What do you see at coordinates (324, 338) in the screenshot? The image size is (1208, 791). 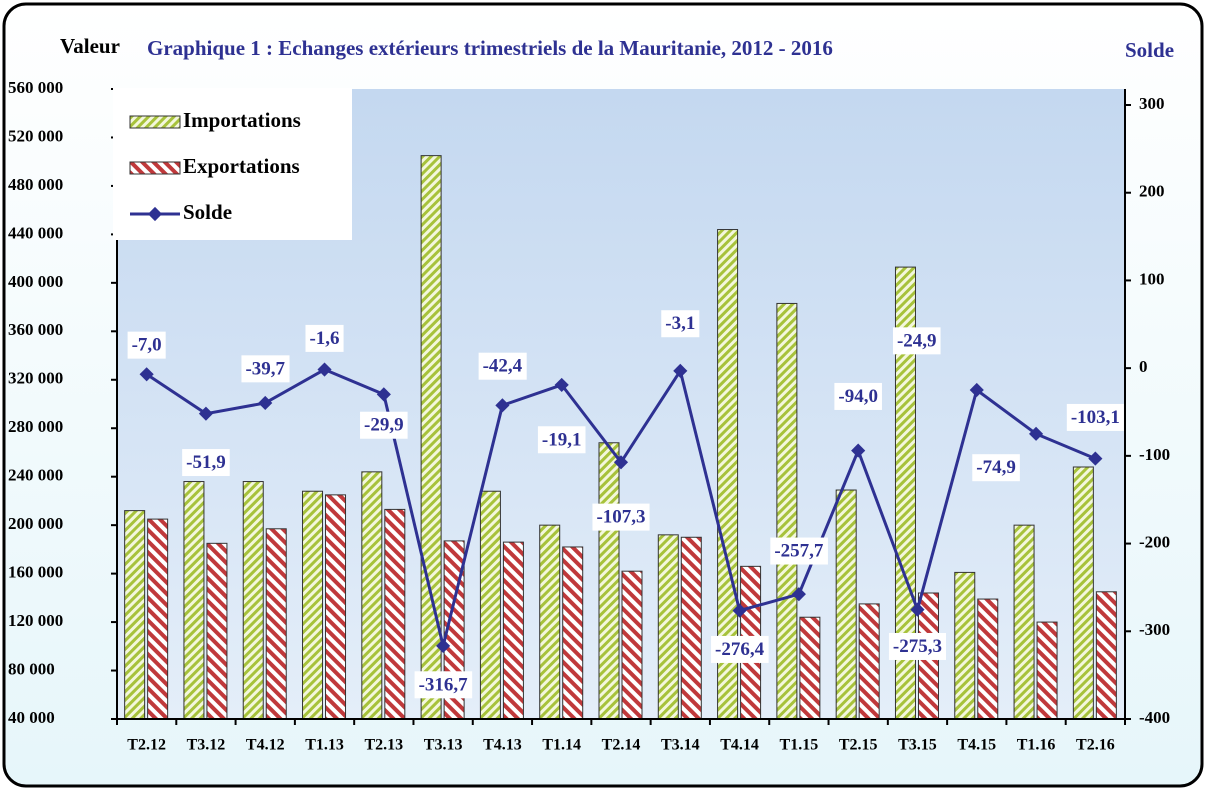 I see `data-label: -1,6` at bounding box center [324, 338].